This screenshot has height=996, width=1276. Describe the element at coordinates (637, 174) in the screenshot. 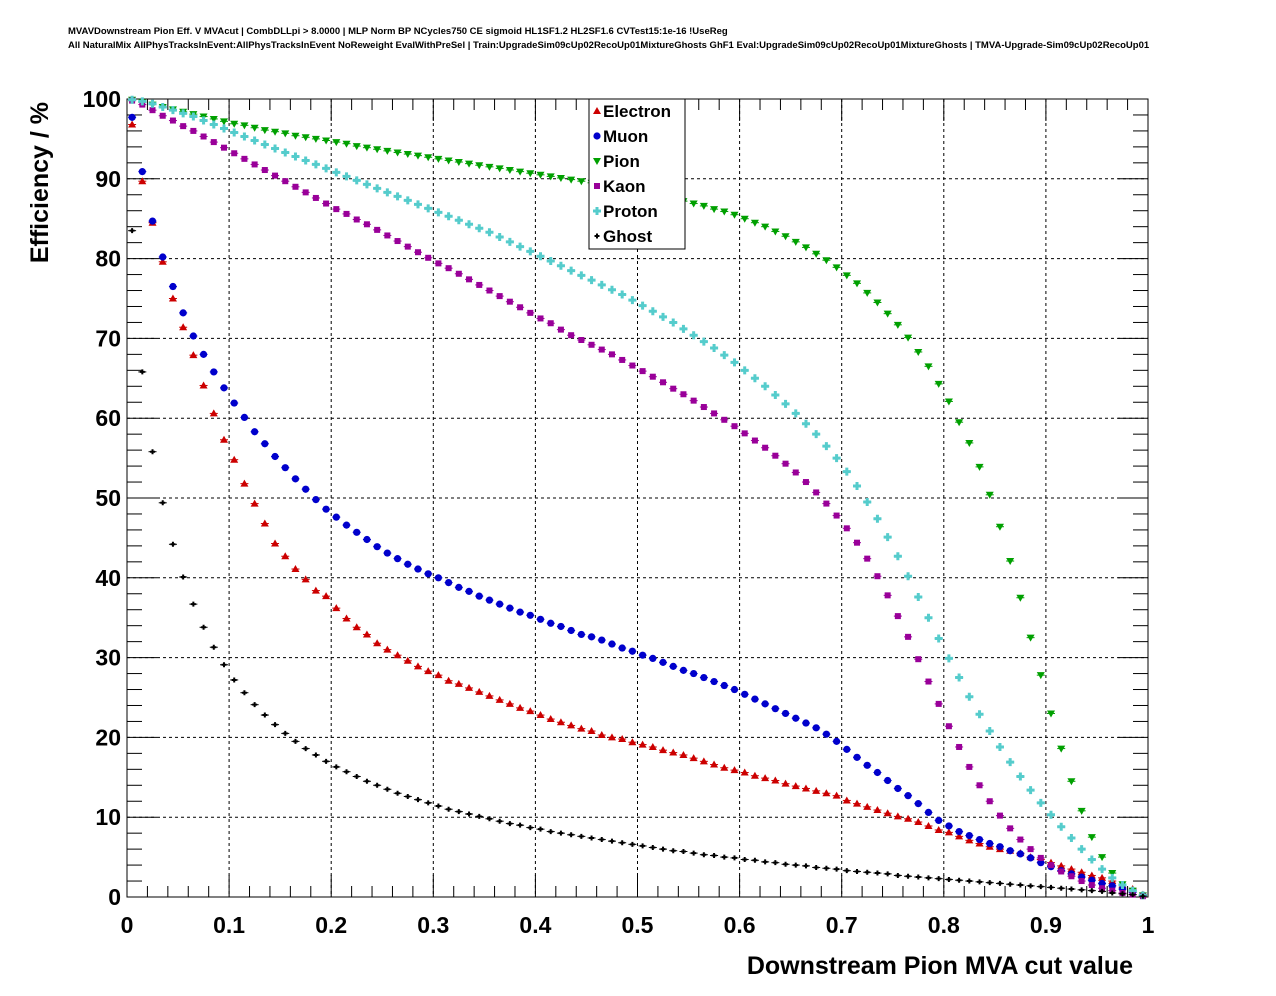

I see `legend: Electron Muon Pion Kaon Proton Ghost` at that location.